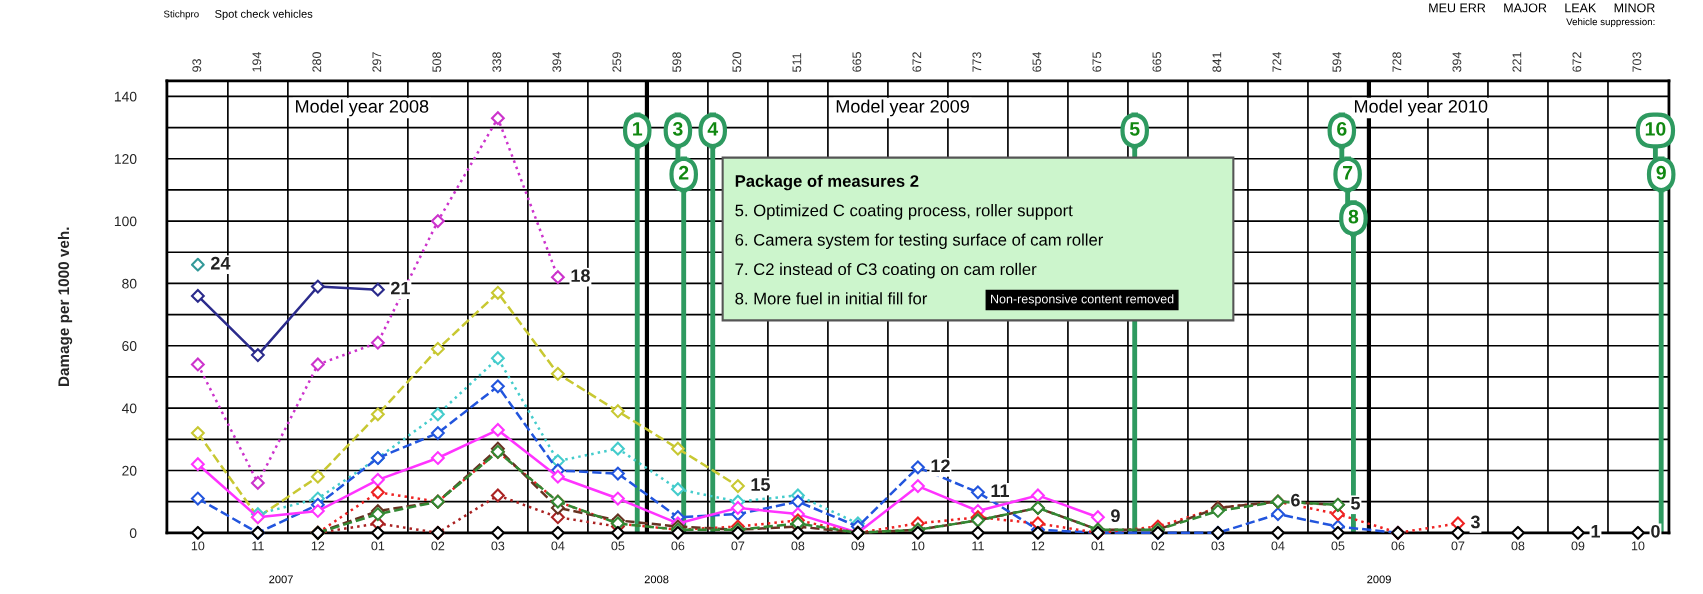  Describe the element at coordinates (1475, 522) in the screenshot. I see `annotation: 3` at that location.